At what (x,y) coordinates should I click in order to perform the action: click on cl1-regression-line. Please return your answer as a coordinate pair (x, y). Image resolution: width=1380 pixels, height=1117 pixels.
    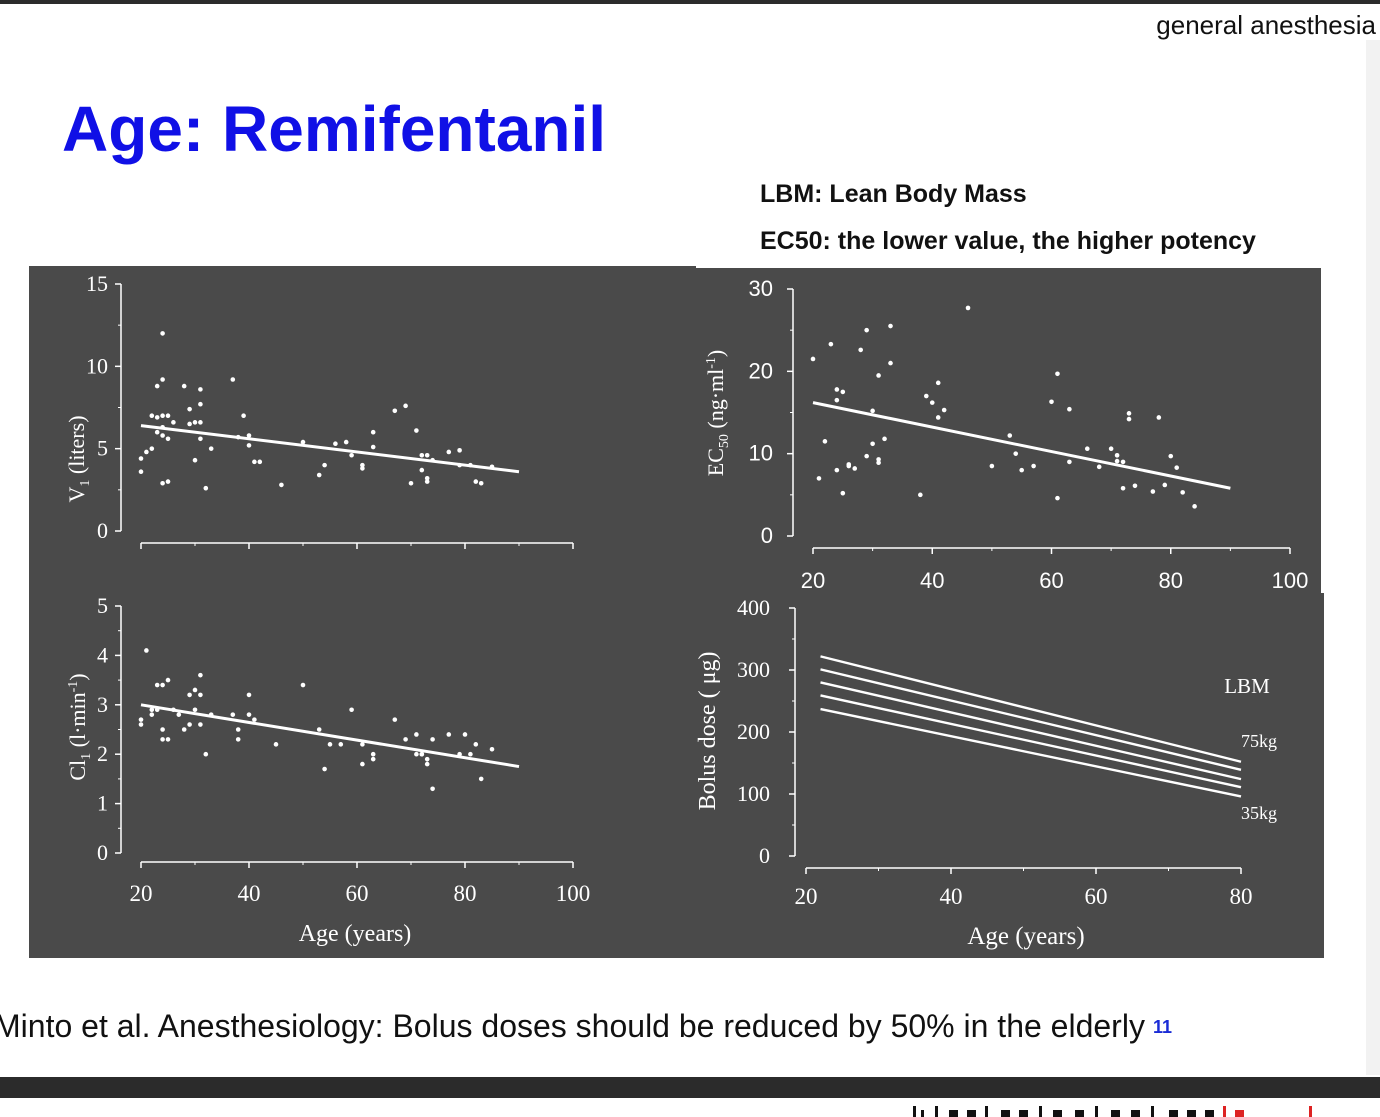
    Looking at the image, I should click on (330, 736).